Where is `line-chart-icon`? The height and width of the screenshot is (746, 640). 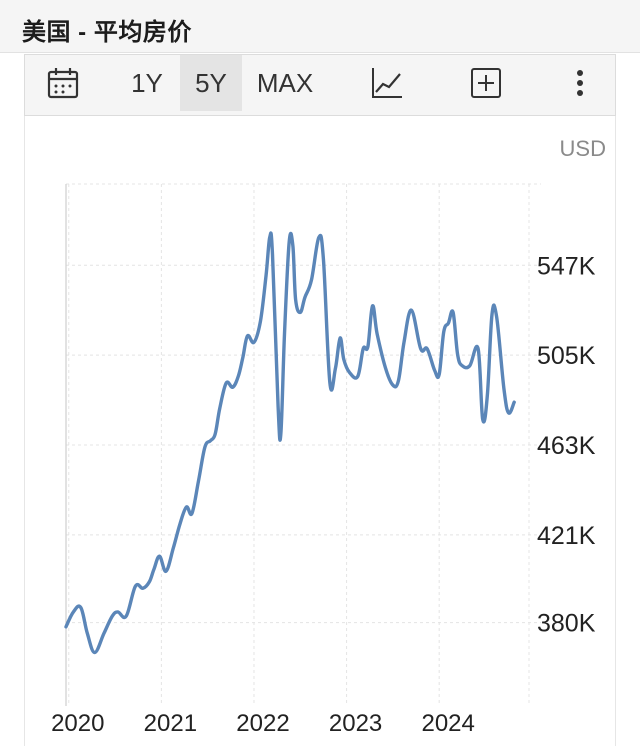
line-chart-icon is located at coordinates (387, 83).